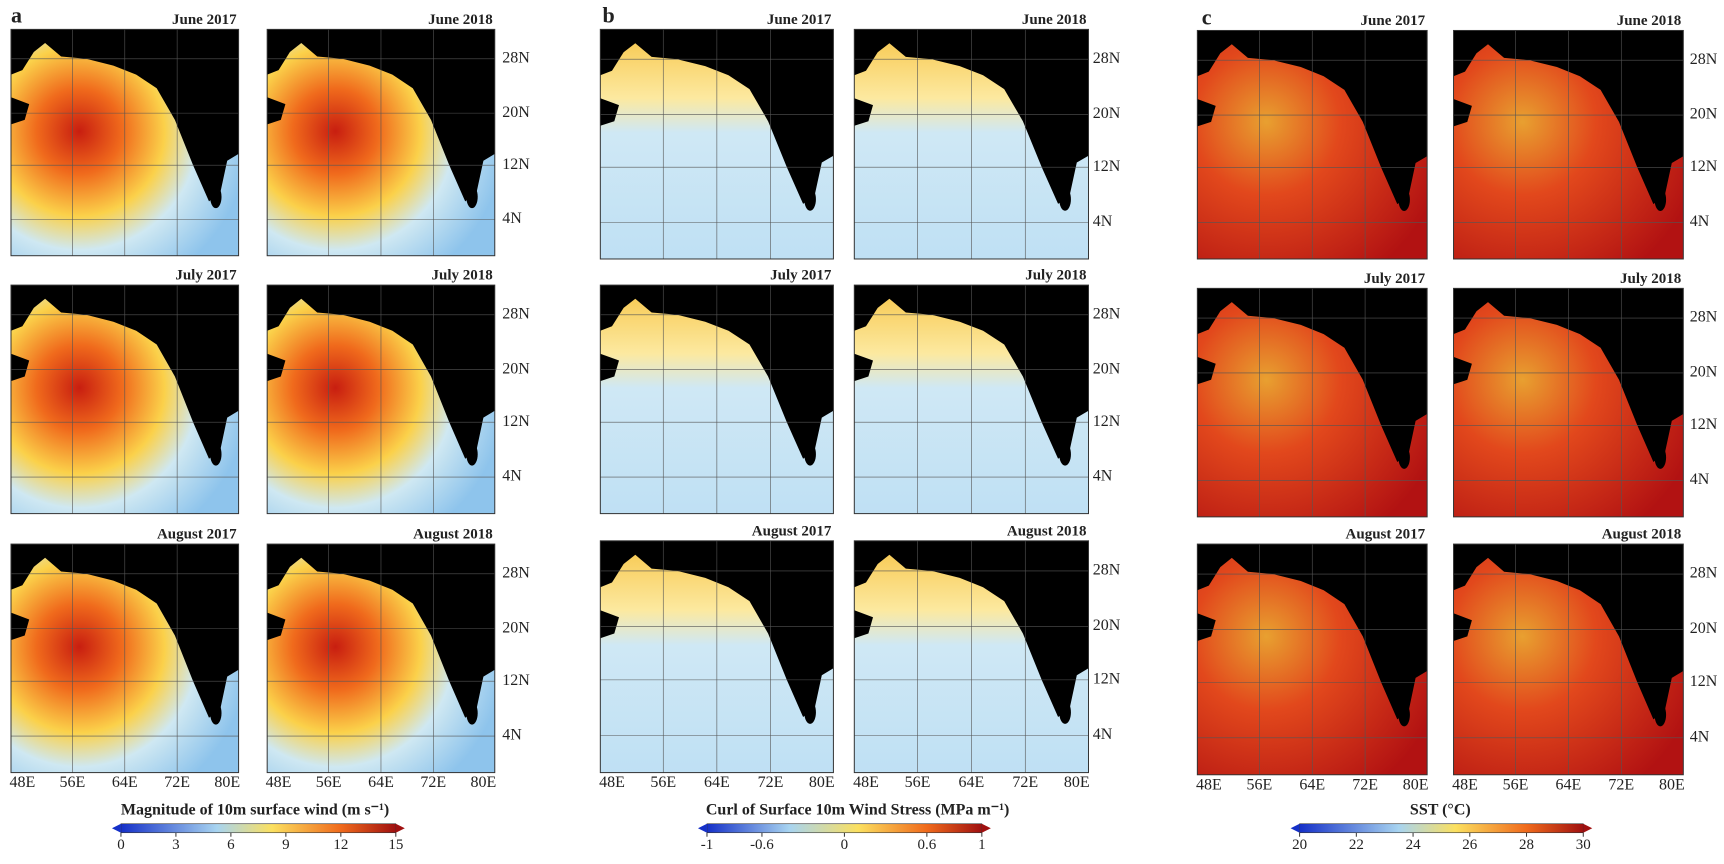 The image size is (1724, 864). I want to click on map-title: August 2017, so click(1386, 535).